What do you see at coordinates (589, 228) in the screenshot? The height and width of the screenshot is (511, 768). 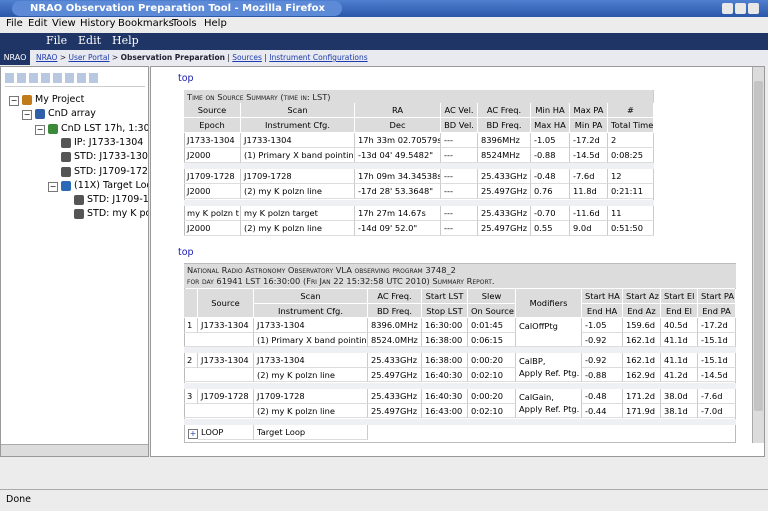 I see `table-cell: 9.0d` at bounding box center [589, 228].